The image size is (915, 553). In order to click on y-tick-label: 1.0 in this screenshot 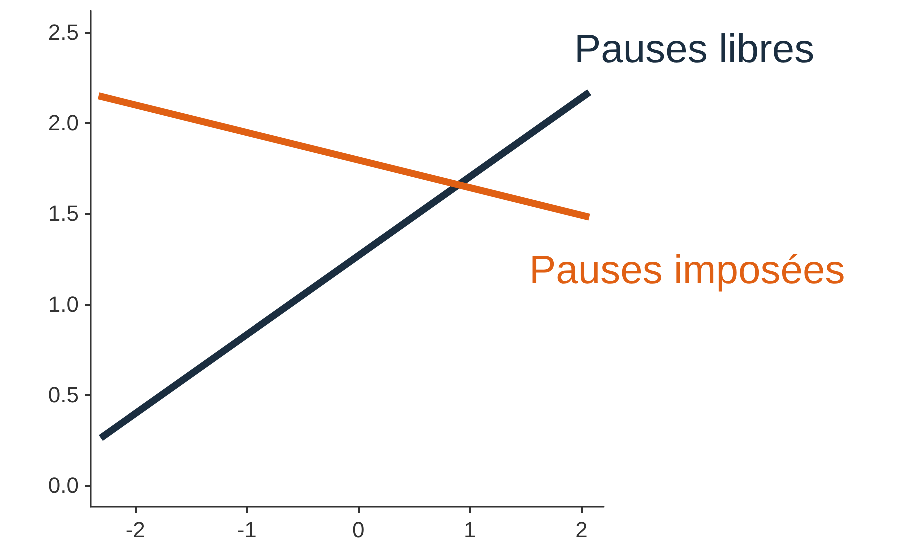, I will do `click(63, 304)`.